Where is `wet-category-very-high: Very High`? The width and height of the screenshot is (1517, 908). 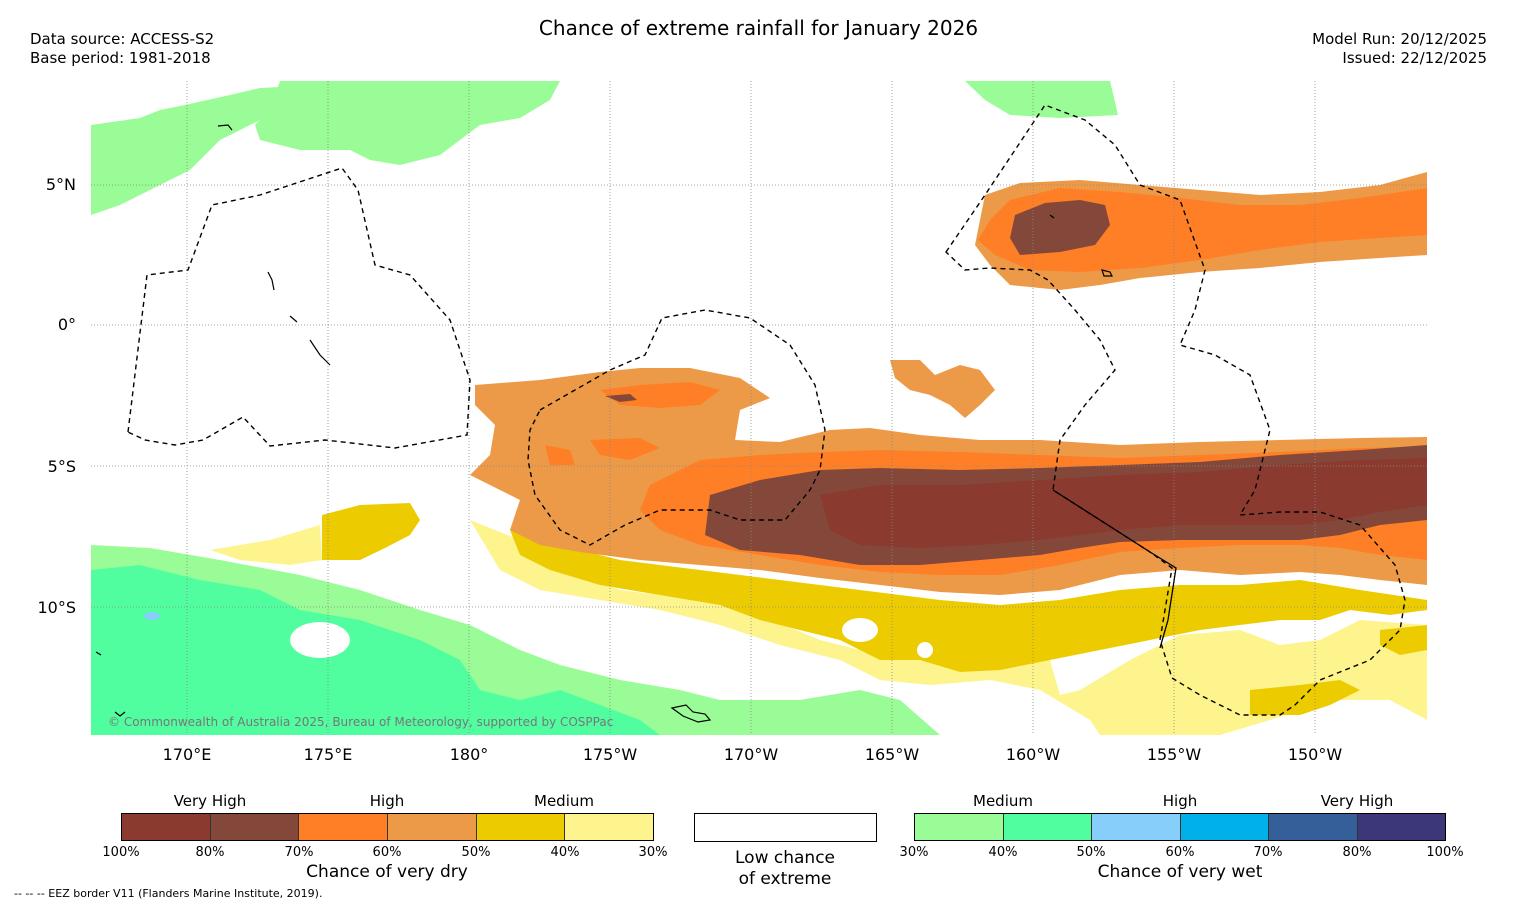
wet-category-very-high: Very High is located at coordinates (1357, 801).